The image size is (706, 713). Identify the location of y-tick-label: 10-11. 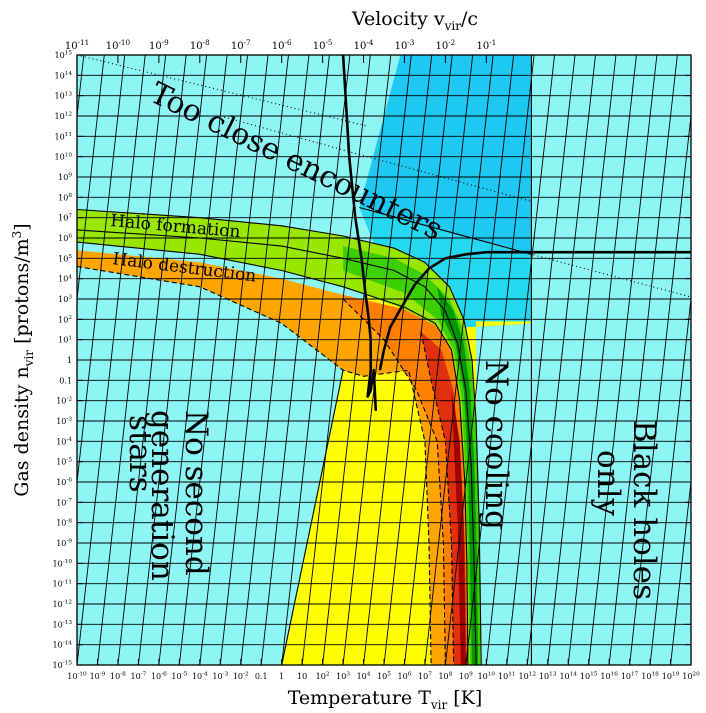
(62, 583).